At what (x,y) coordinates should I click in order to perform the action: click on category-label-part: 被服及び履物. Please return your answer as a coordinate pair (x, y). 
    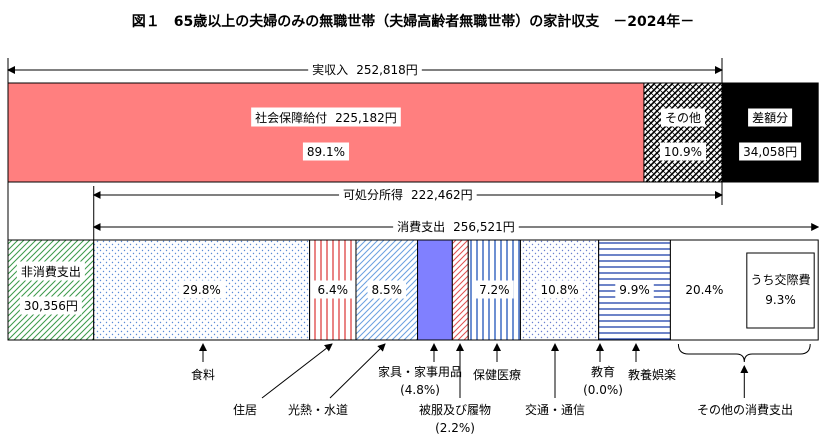
    Looking at the image, I should click on (455, 410).